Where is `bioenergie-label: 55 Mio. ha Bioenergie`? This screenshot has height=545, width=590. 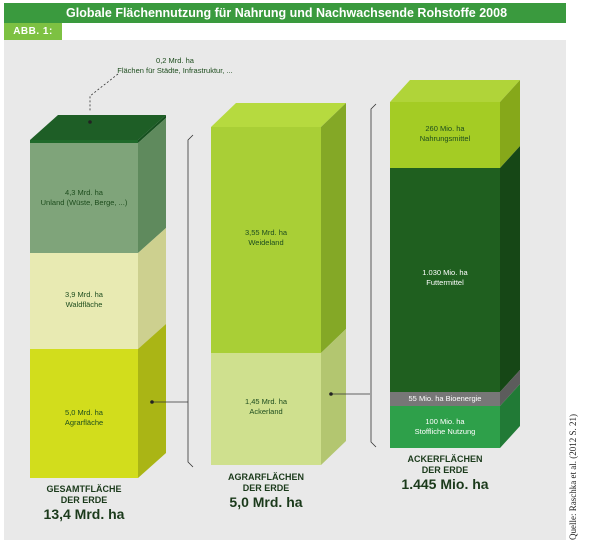
bioenergie-label: 55 Mio. ha Bioenergie is located at coordinates (445, 399).